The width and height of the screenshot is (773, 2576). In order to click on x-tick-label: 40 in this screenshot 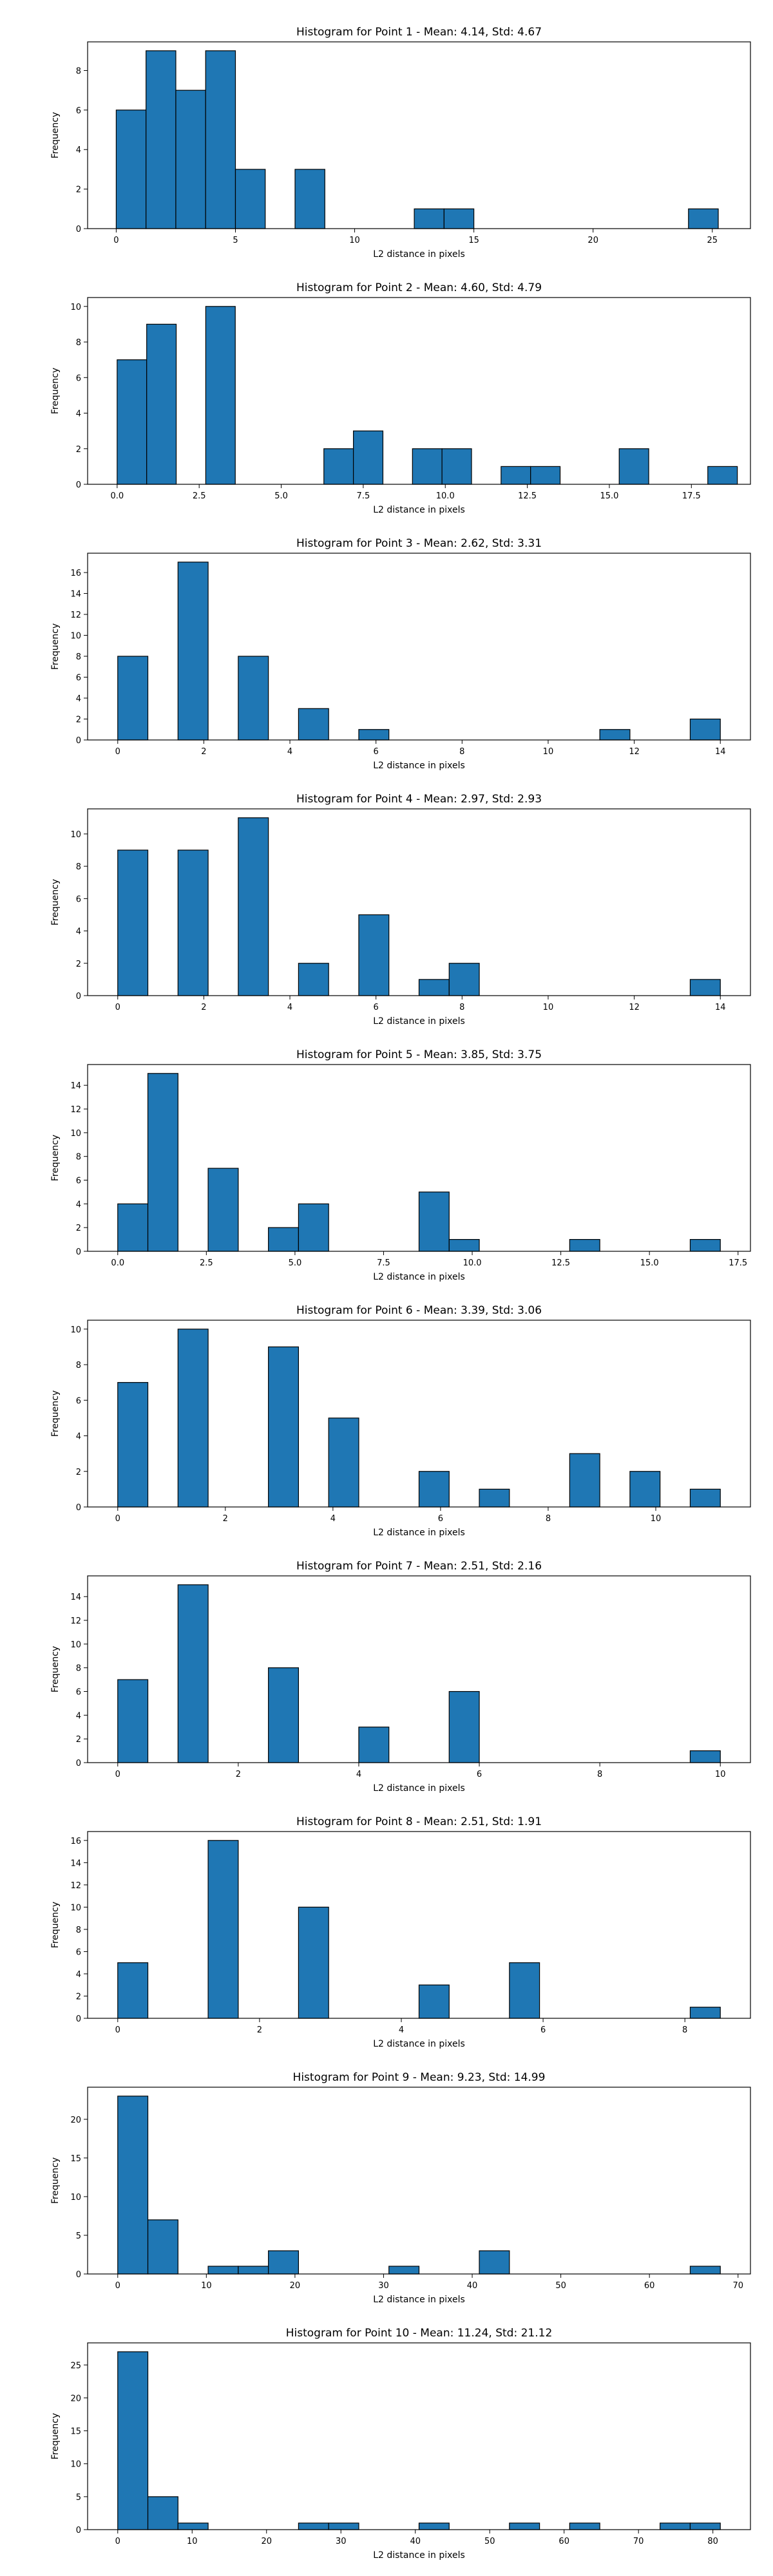, I will do `click(472, 2286)`.